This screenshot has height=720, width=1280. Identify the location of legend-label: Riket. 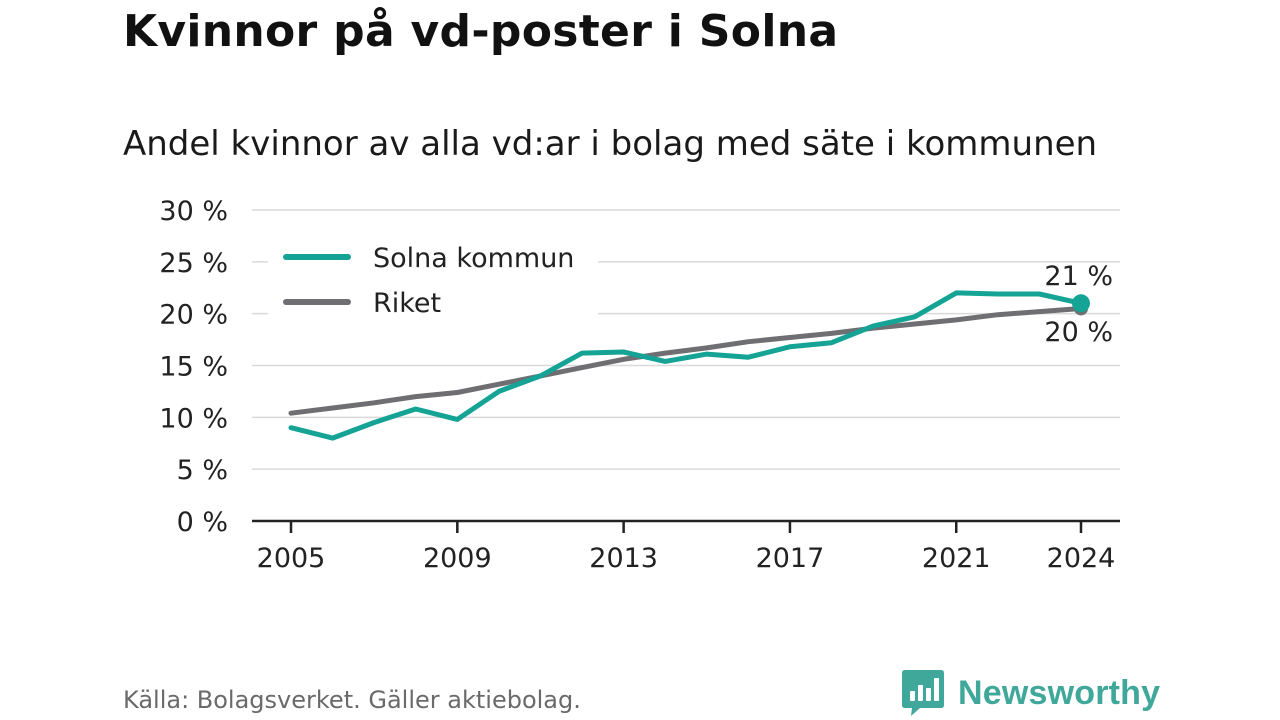
(407, 303).